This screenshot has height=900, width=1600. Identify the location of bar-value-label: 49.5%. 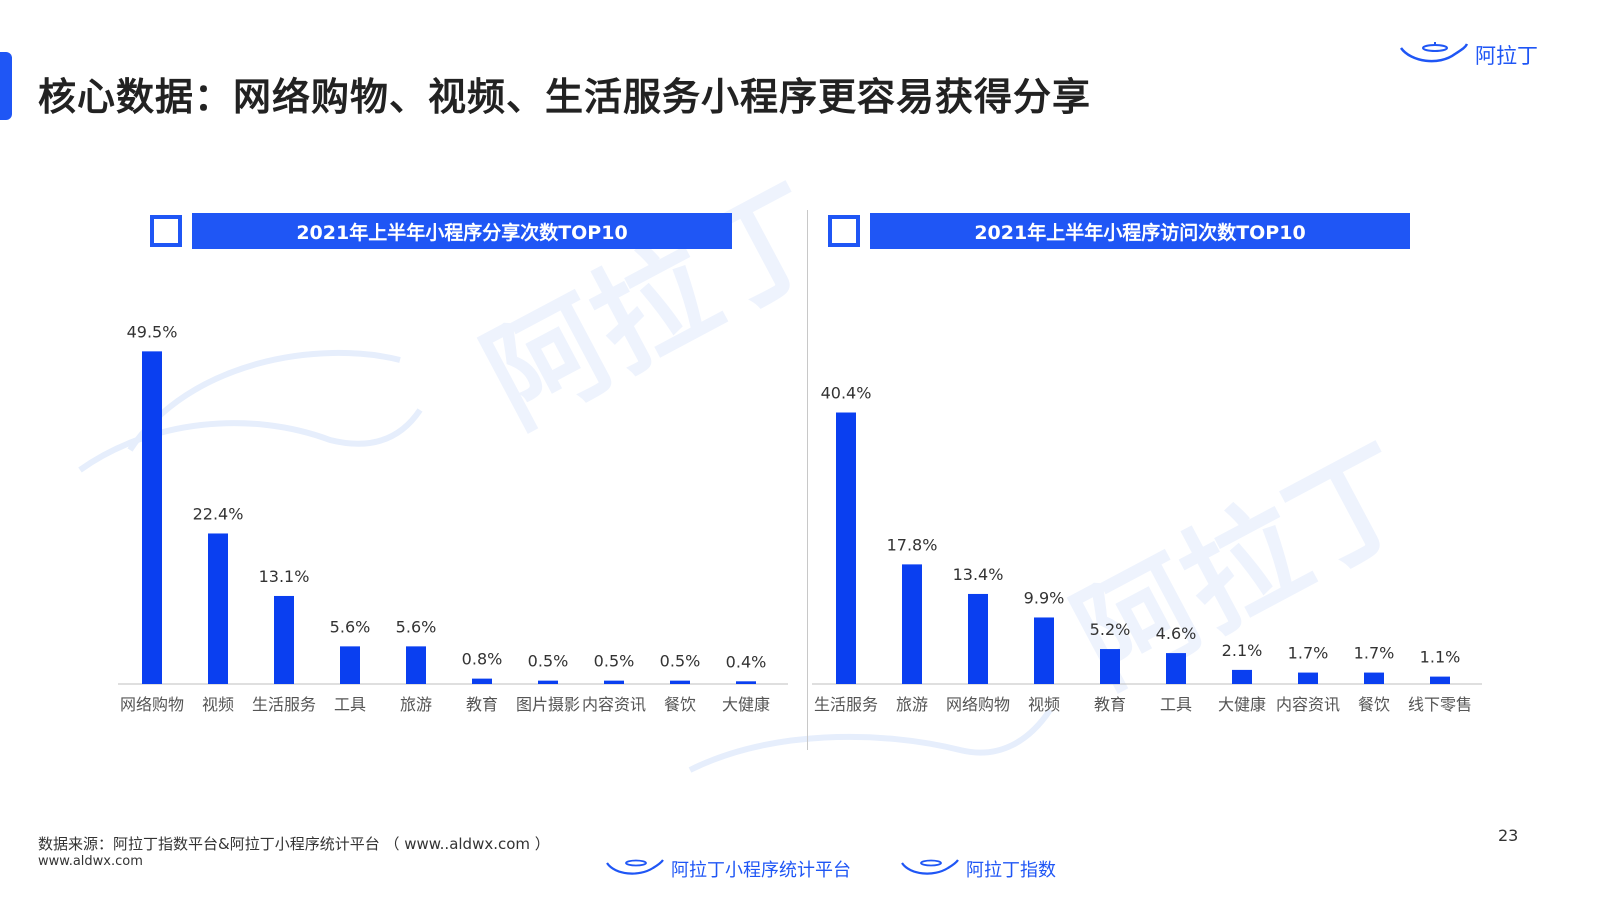
(152, 331).